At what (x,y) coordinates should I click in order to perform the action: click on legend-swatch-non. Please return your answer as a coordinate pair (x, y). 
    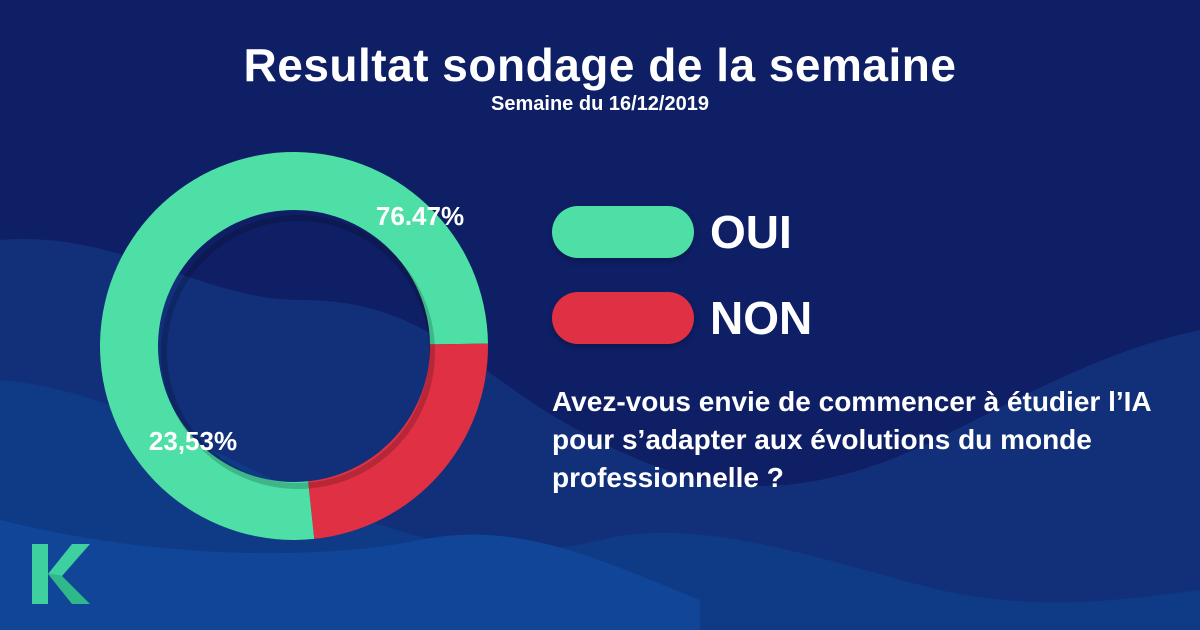
    Looking at the image, I should click on (623, 318).